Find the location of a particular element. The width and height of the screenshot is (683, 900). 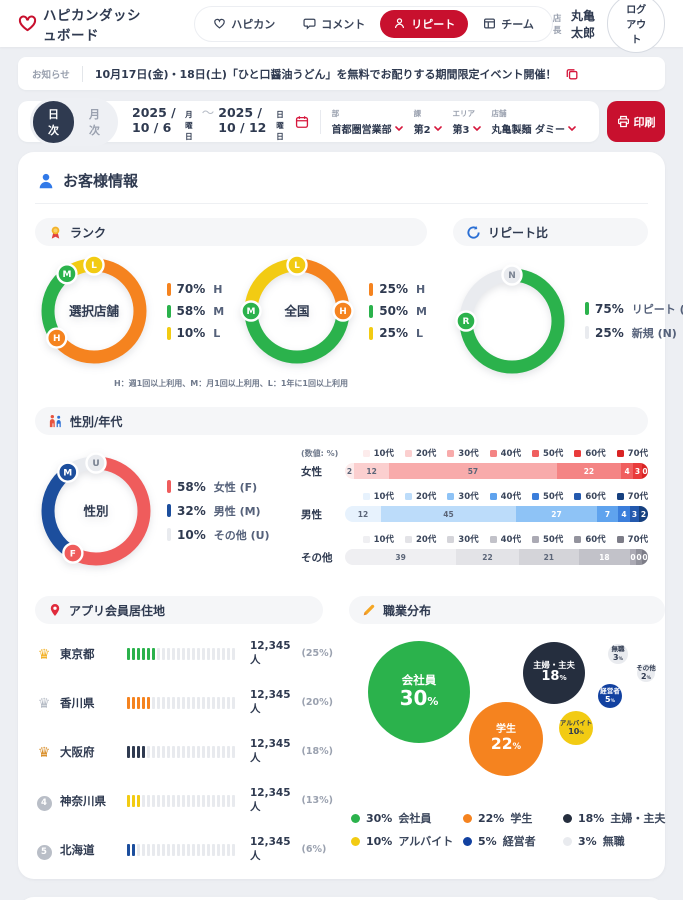

date-range: 2025 / 10 / 6 月曜日 〜 2025 / 10 / 12 日曜日 is located at coordinates (220, 122).